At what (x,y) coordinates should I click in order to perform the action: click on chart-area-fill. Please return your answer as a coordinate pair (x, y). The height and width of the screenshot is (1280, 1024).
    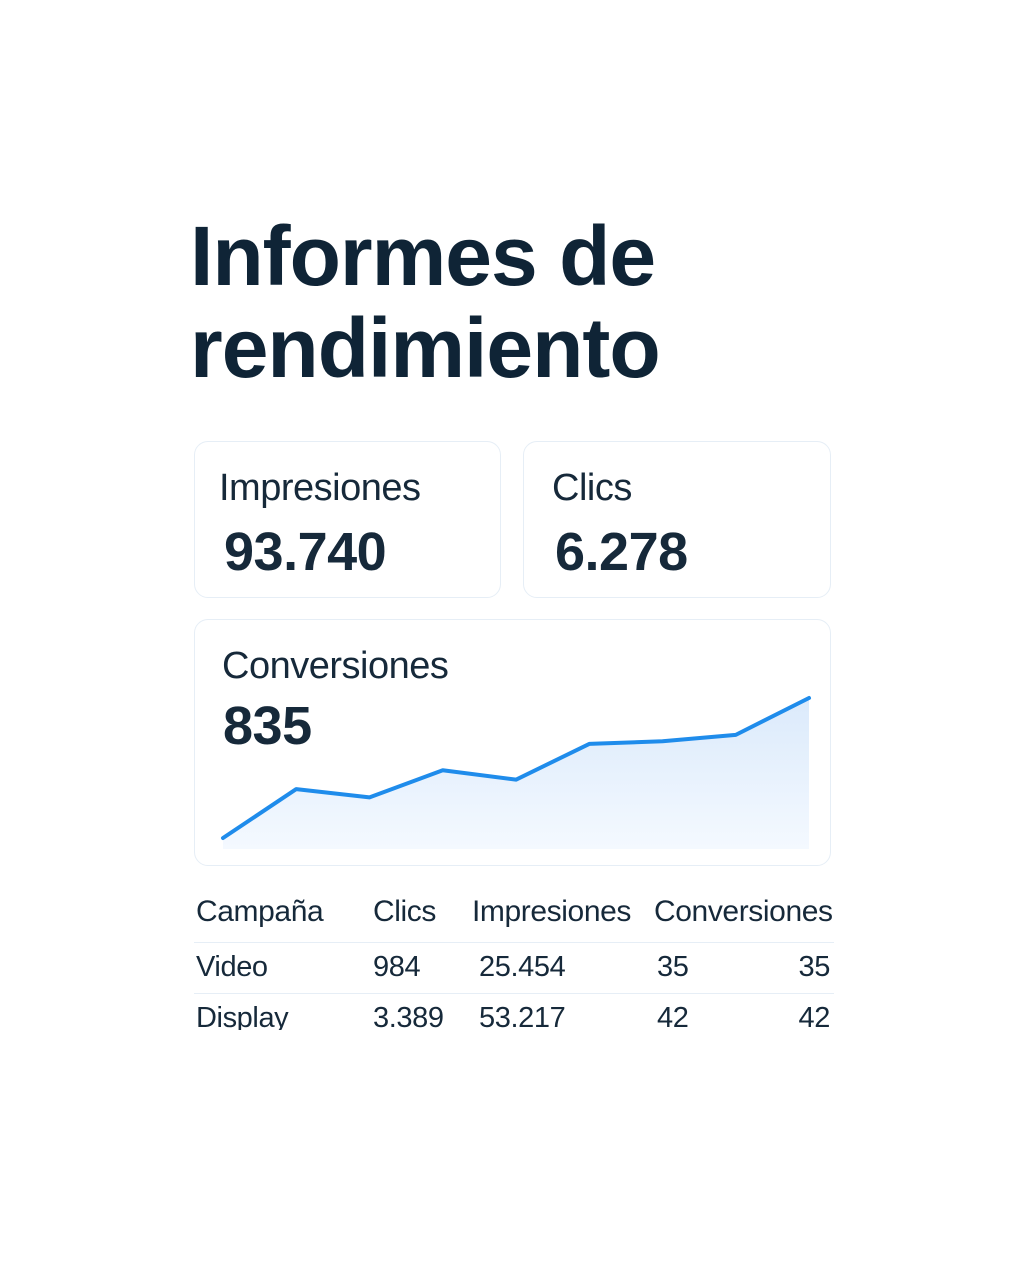
    Looking at the image, I should click on (516, 773).